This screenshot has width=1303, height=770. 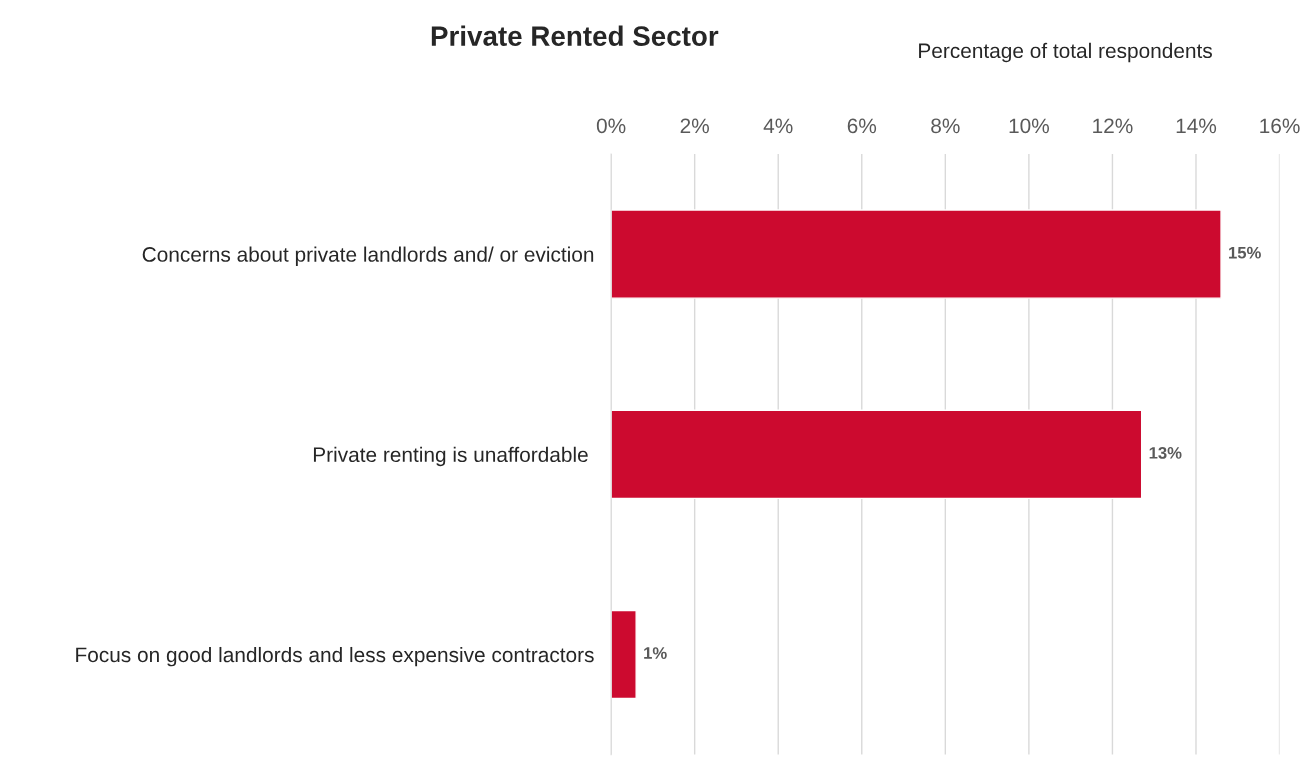 What do you see at coordinates (335, 656) in the screenshot?
I see `y-tick-label: Focus on good landlords and less expensive contractors` at bounding box center [335, 656].